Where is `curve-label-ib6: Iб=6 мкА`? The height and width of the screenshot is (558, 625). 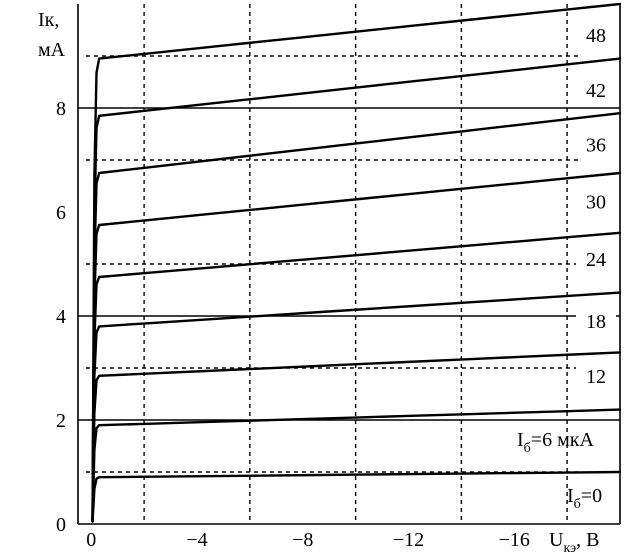 curve-label-ib6: Iб=6 мкА is located at coordinates (555, 442).